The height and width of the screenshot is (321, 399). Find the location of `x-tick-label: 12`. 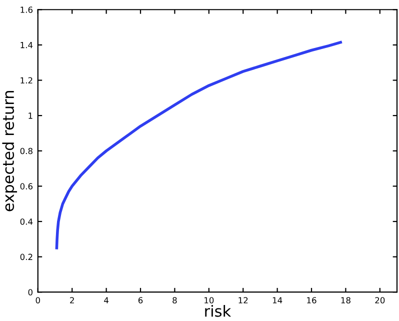

x-tick-label: 12 is located at coordinates (243, 300).